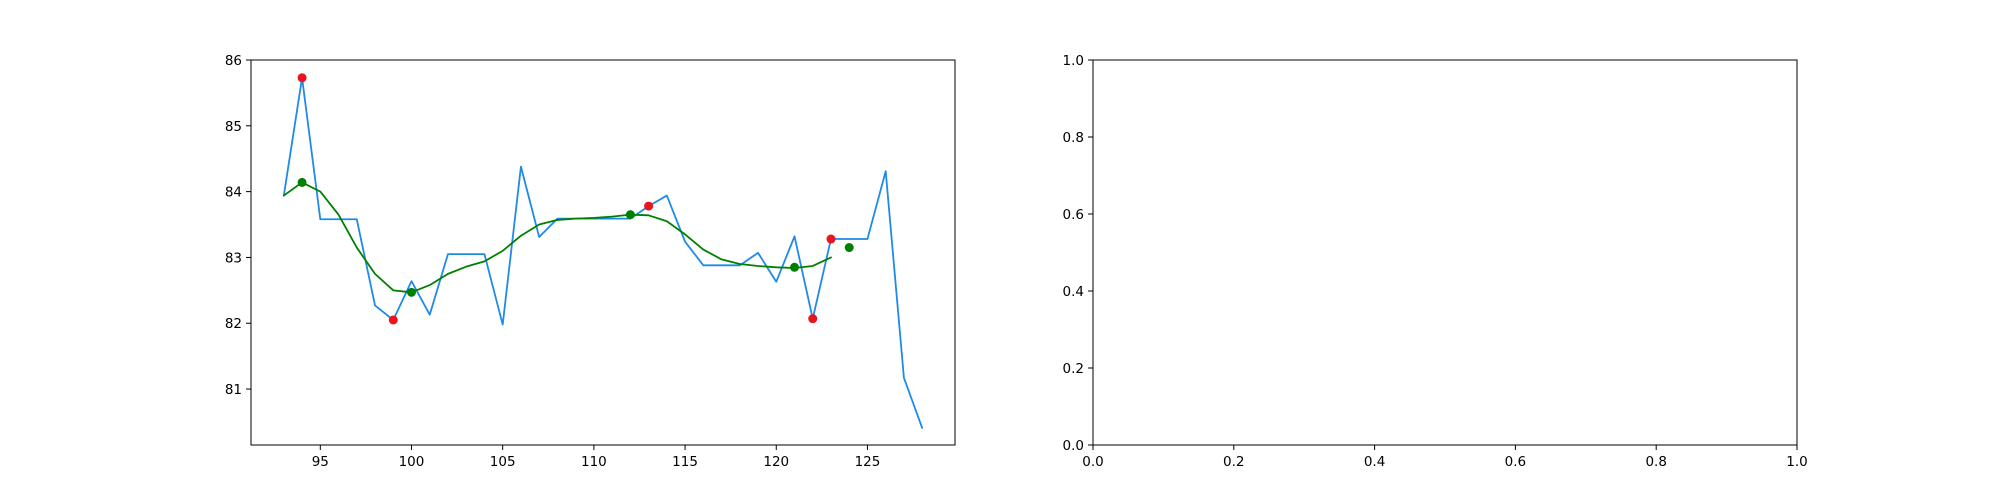  I want to click on x-tick-label: 0.6, so click(1515, 462).